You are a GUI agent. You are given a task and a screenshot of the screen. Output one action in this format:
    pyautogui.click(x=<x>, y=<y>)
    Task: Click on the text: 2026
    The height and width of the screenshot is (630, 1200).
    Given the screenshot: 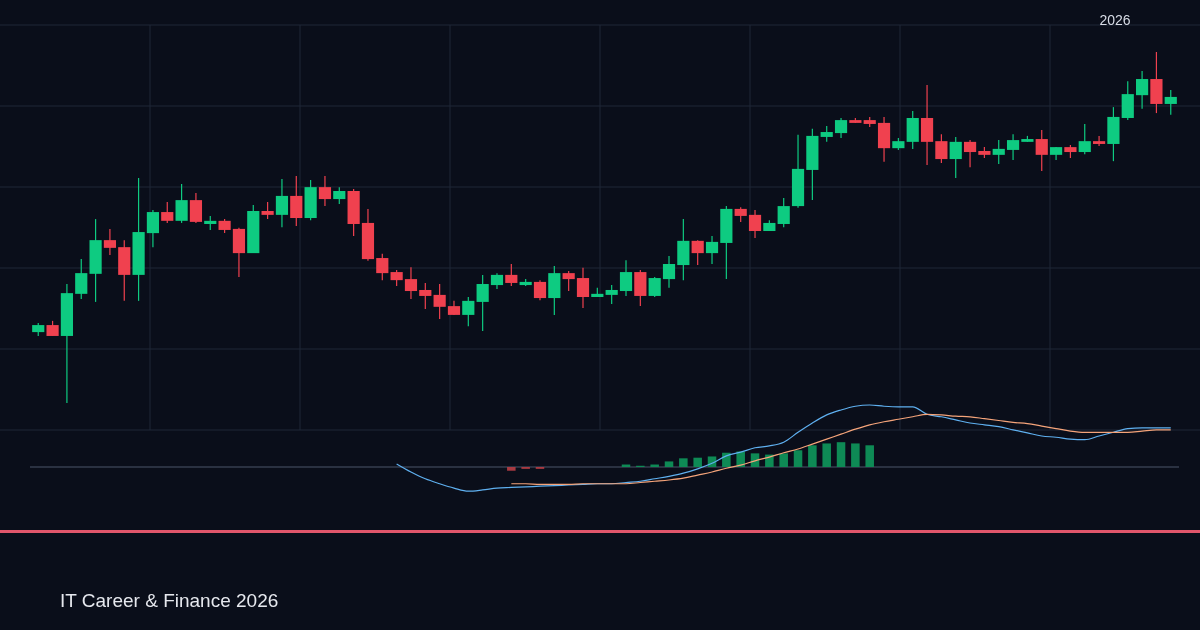 What is the action you would take?
    pyautogui.click(x=1115, y=20)
    